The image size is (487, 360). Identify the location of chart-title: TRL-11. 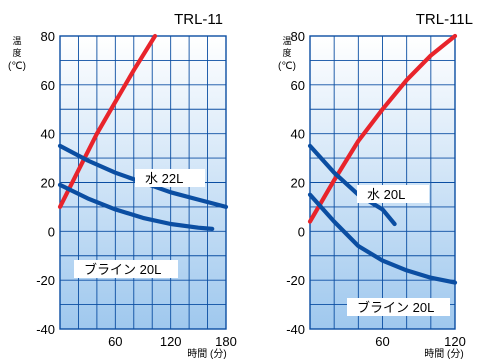
(198, 19).